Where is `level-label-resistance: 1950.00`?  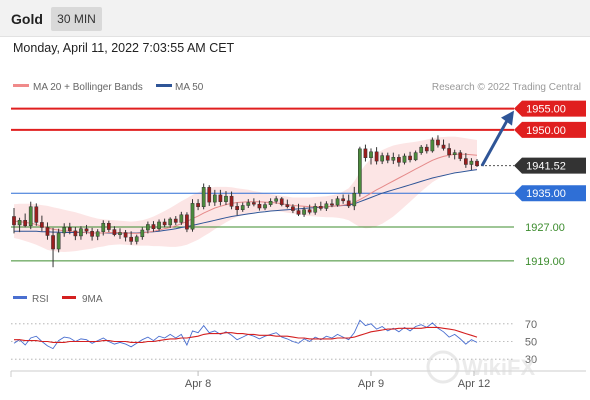 level-label-resistance: 1950.00 is located at coordinates (546, 131).